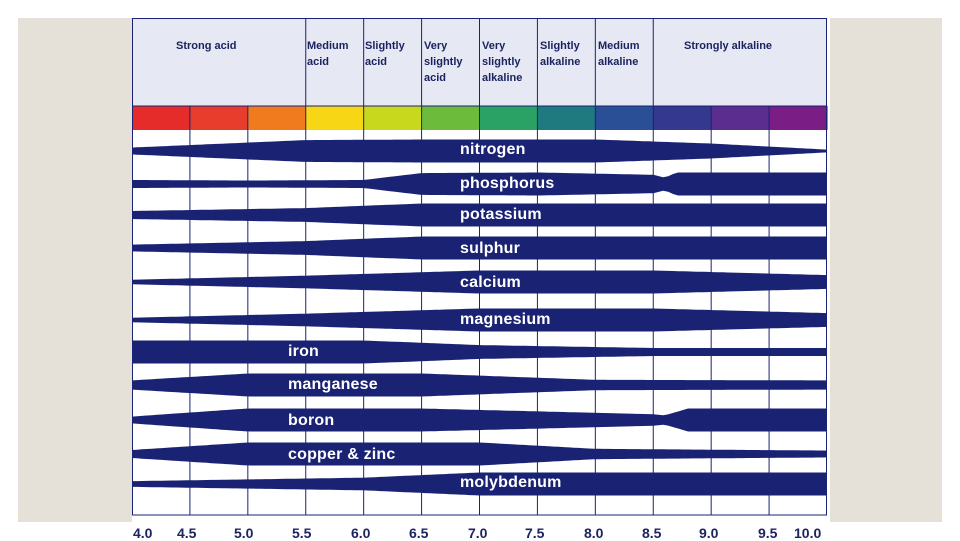 The height and width of the screenshot is (541, 960). What do you see at coordinates (304, 351) in the screenshot?
I see `nutrient-label-iron: iron` at bounding box center [304, 351].